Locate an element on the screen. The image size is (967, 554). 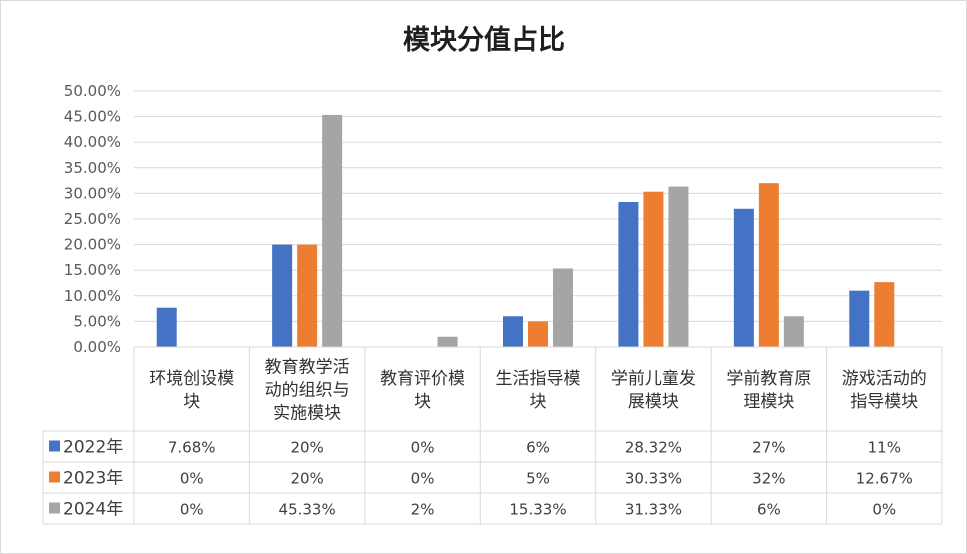
category-label: 生活指导模 is located at coordinates (538, 379).